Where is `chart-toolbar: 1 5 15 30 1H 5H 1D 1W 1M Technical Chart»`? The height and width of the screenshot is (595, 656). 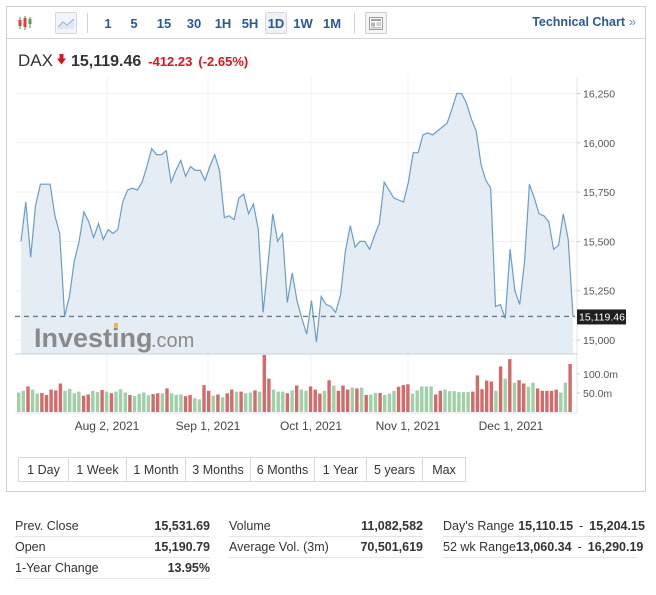 chart-toolbar: 1 5 15 30 1H 5H 1D 1W 1M Technical Chart» is located at coordinates (326, 23).